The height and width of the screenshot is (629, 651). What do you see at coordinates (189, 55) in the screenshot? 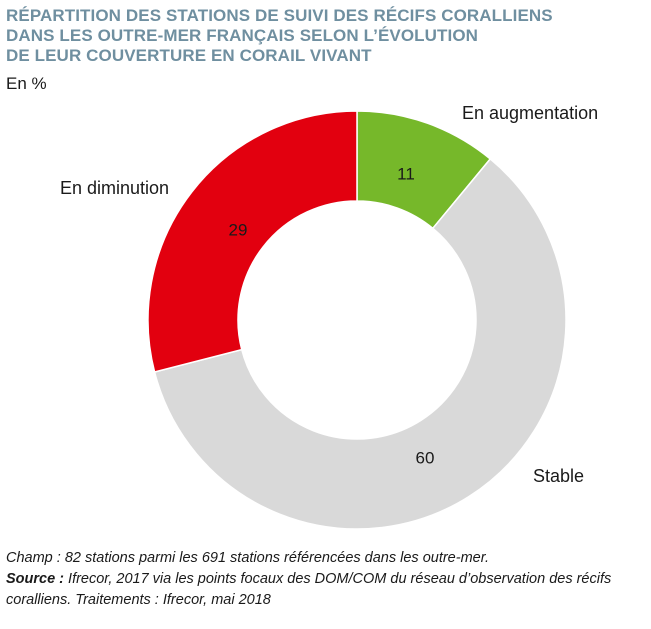
I see `title-line-3: DE LEUR COUVERTURE EN CORAIL VIVANT` at bounding box center [189, 55].